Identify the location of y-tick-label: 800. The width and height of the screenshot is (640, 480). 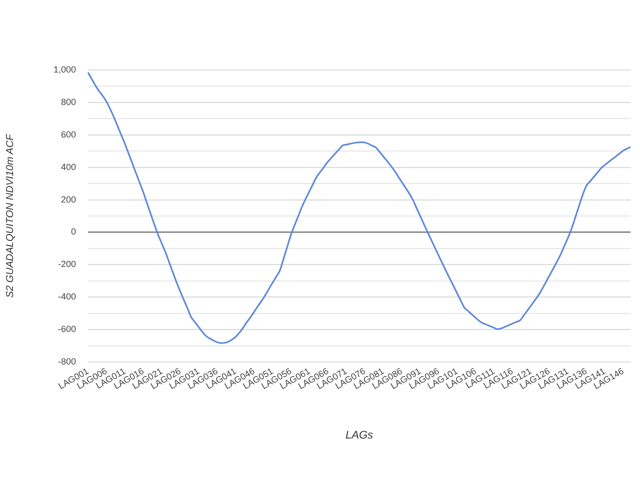
(68, 101).